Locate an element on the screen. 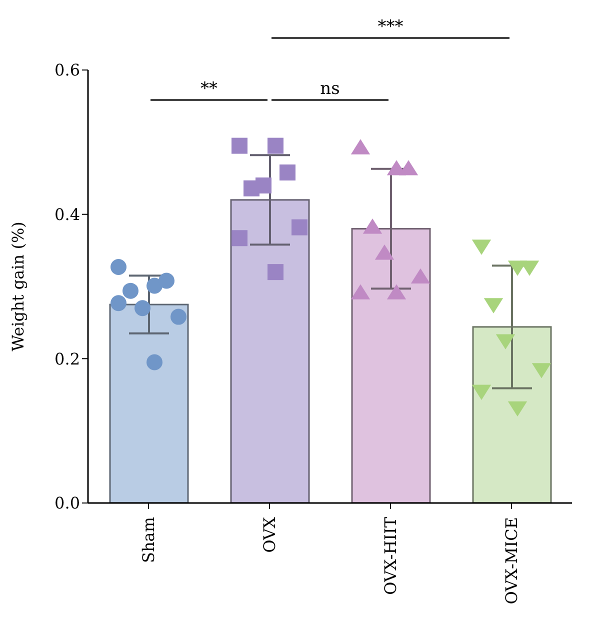  y-tick-label: 0.6 is located at coordinates (67, 70).